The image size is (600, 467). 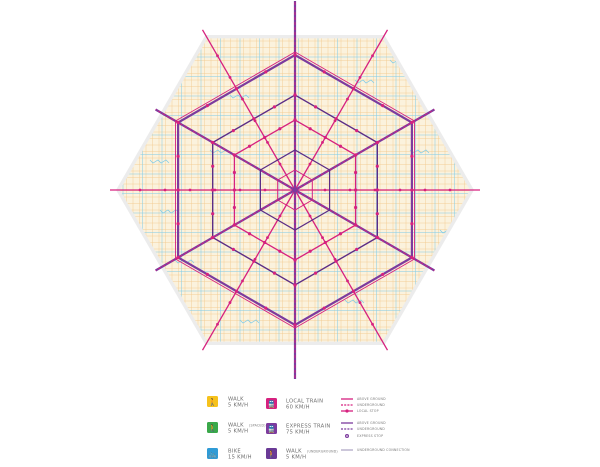 What do you see at coordinates (368, 411) in the screenshot?
I see `legend-line-label: LOCAL STOP` at bounding box center [368, 411].